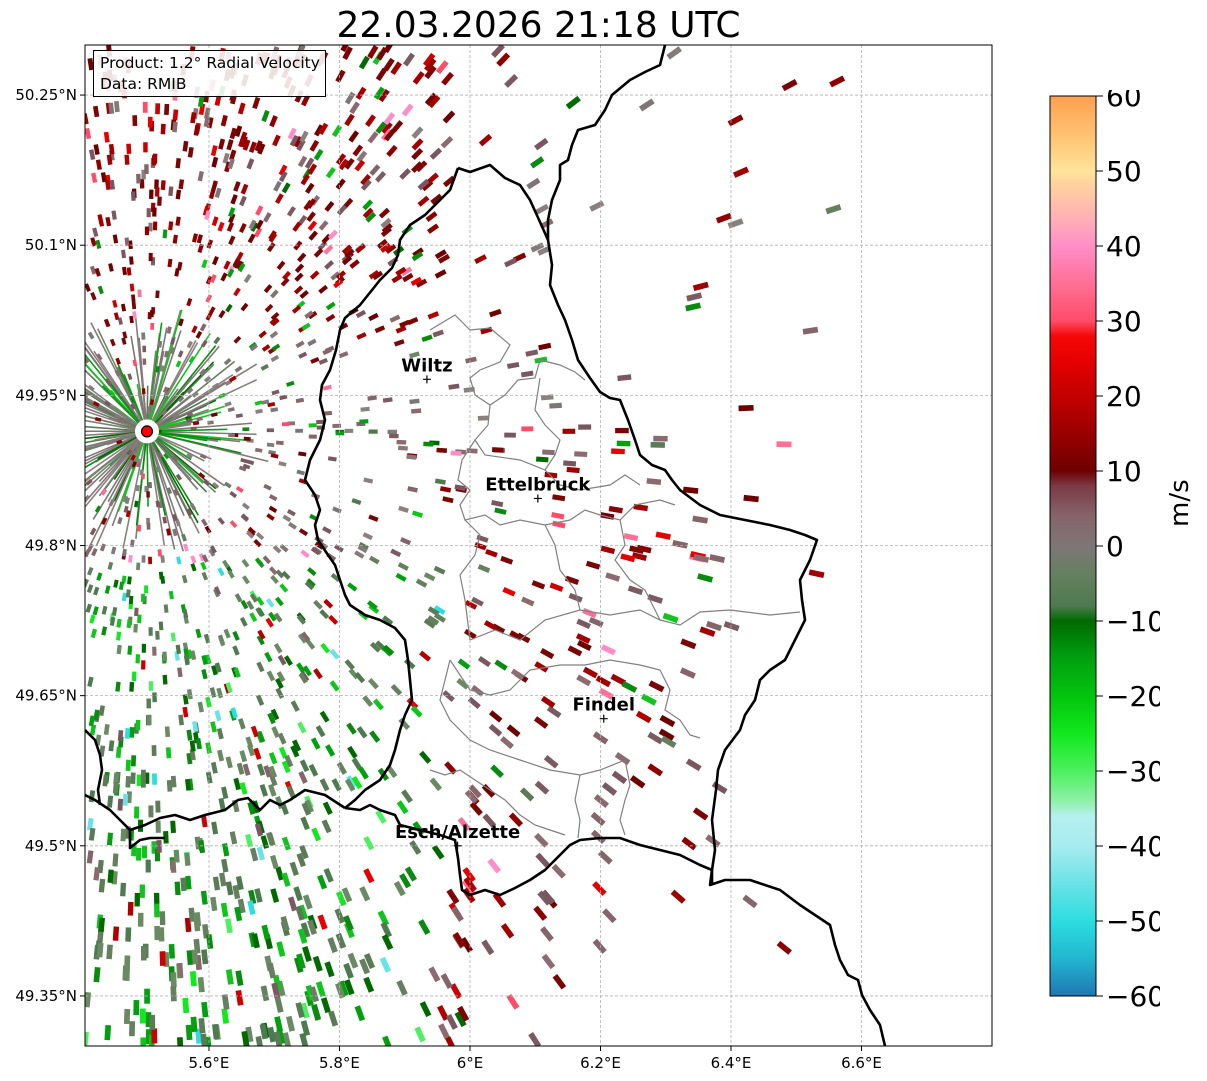 This screenshot has height=1081, width=1207. I want to click on radar-site-marker, so click(147, 431).